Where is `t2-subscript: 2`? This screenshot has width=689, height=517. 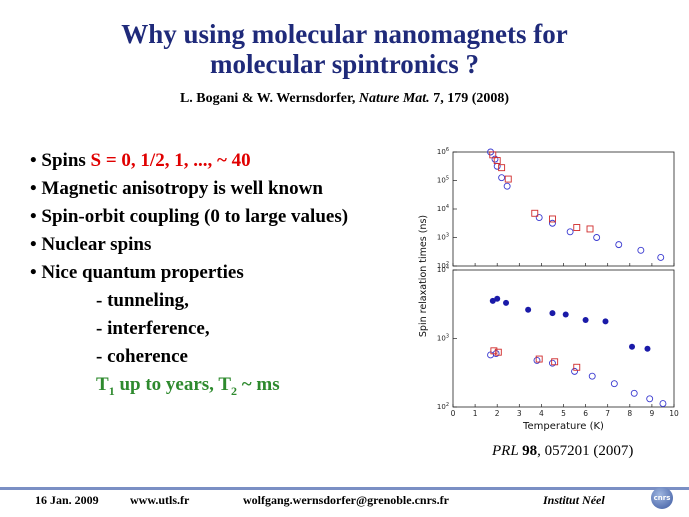 t2-subscript: 2 is located at coordinates (234, 390).